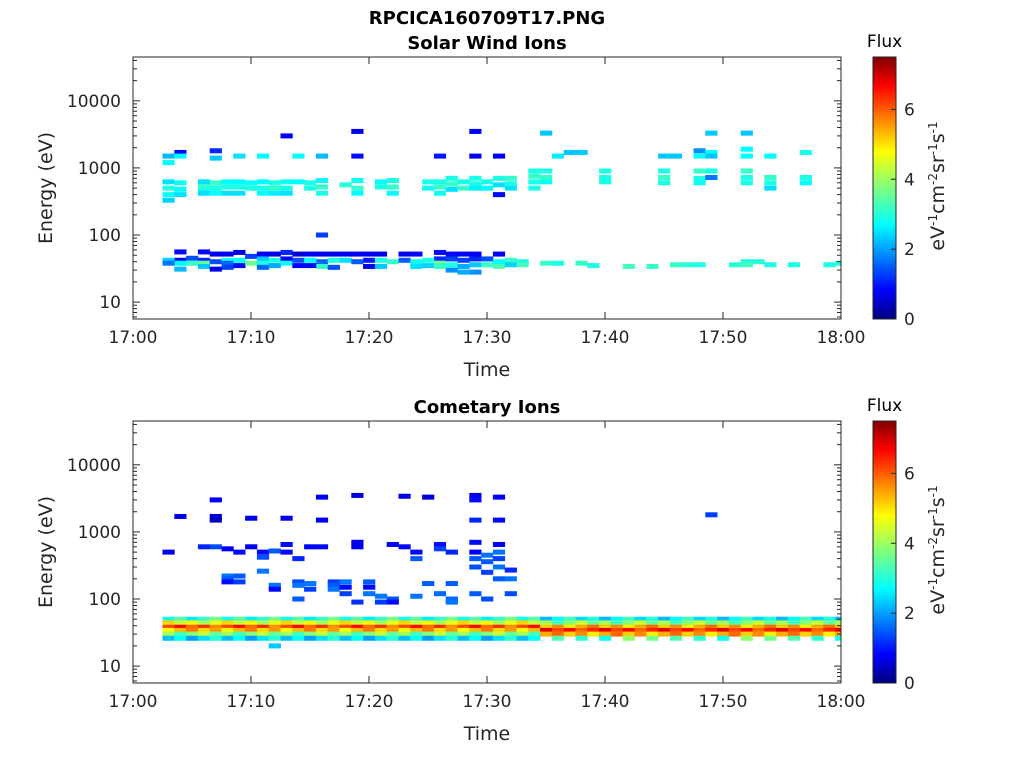 This screenshot has width=1024, height=768. Describe the element at coordinates (909, 110) in the screenshot. I see `colorbar-tick-label: 6` at that location.